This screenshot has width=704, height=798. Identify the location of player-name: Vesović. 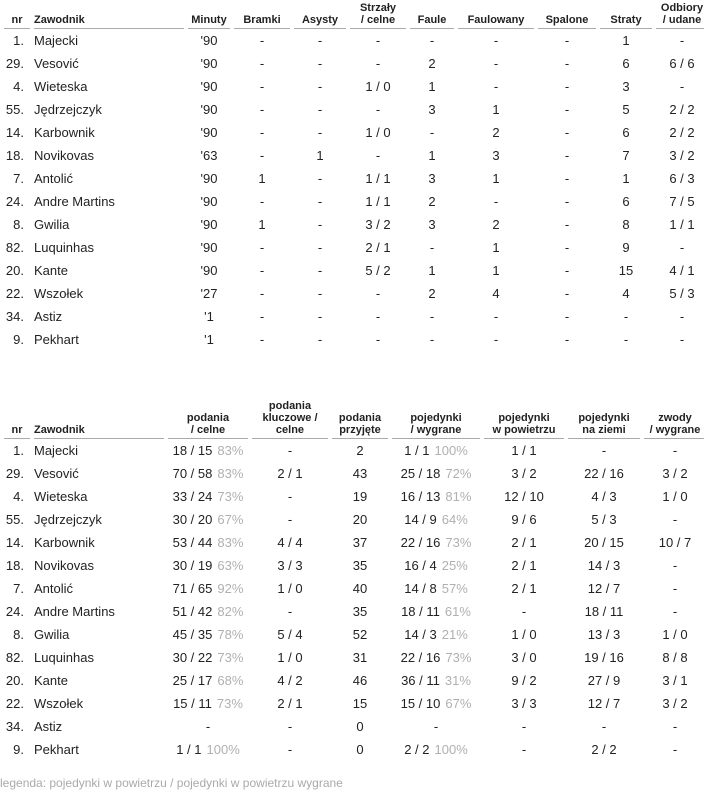
(56, 473).